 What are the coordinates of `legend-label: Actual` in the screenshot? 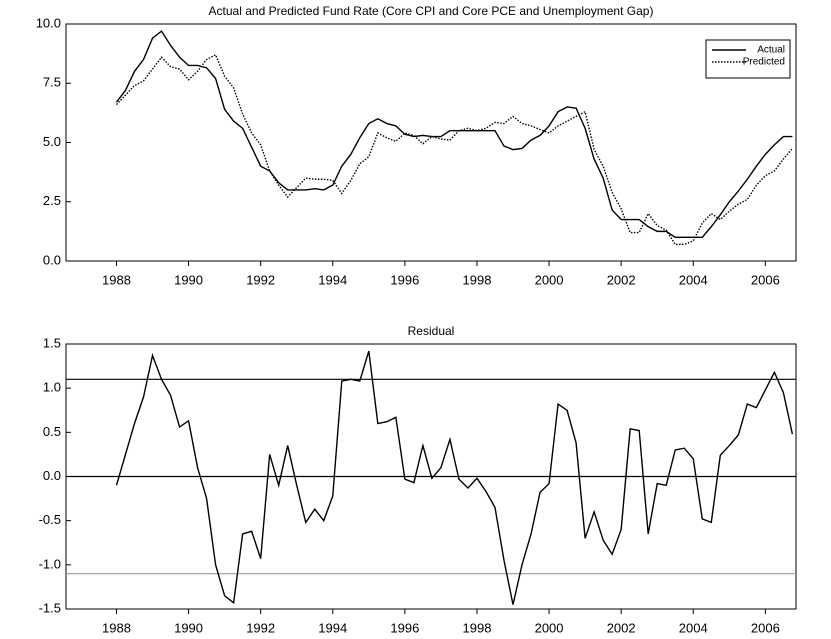 It's located at (771, 50).